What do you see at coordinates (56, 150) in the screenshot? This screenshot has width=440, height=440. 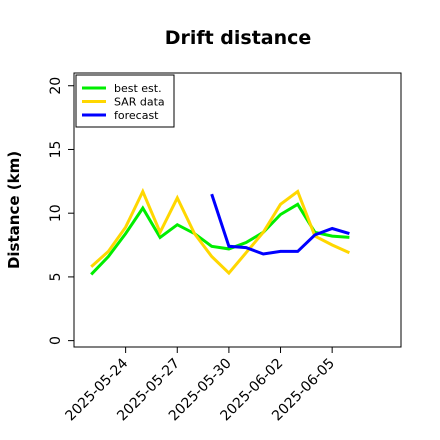 I see `y-tick-label: 15` at bounding box center [56, 150].